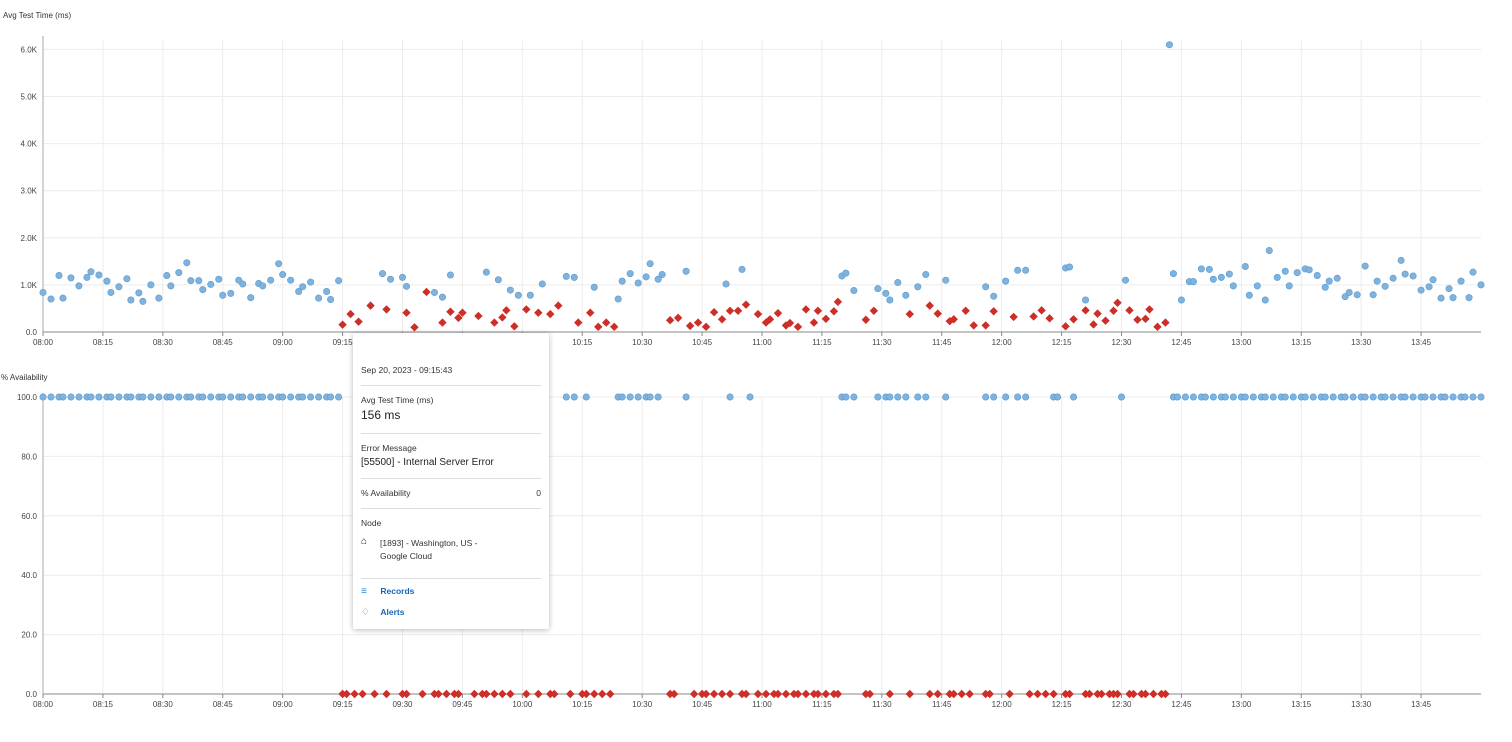 The width and height of the screenshot is (1512, 742). What do you see at coordinates (397, 591) in the screenshot?
I see `records-link-label: Records` at bounding box center [397, 591].